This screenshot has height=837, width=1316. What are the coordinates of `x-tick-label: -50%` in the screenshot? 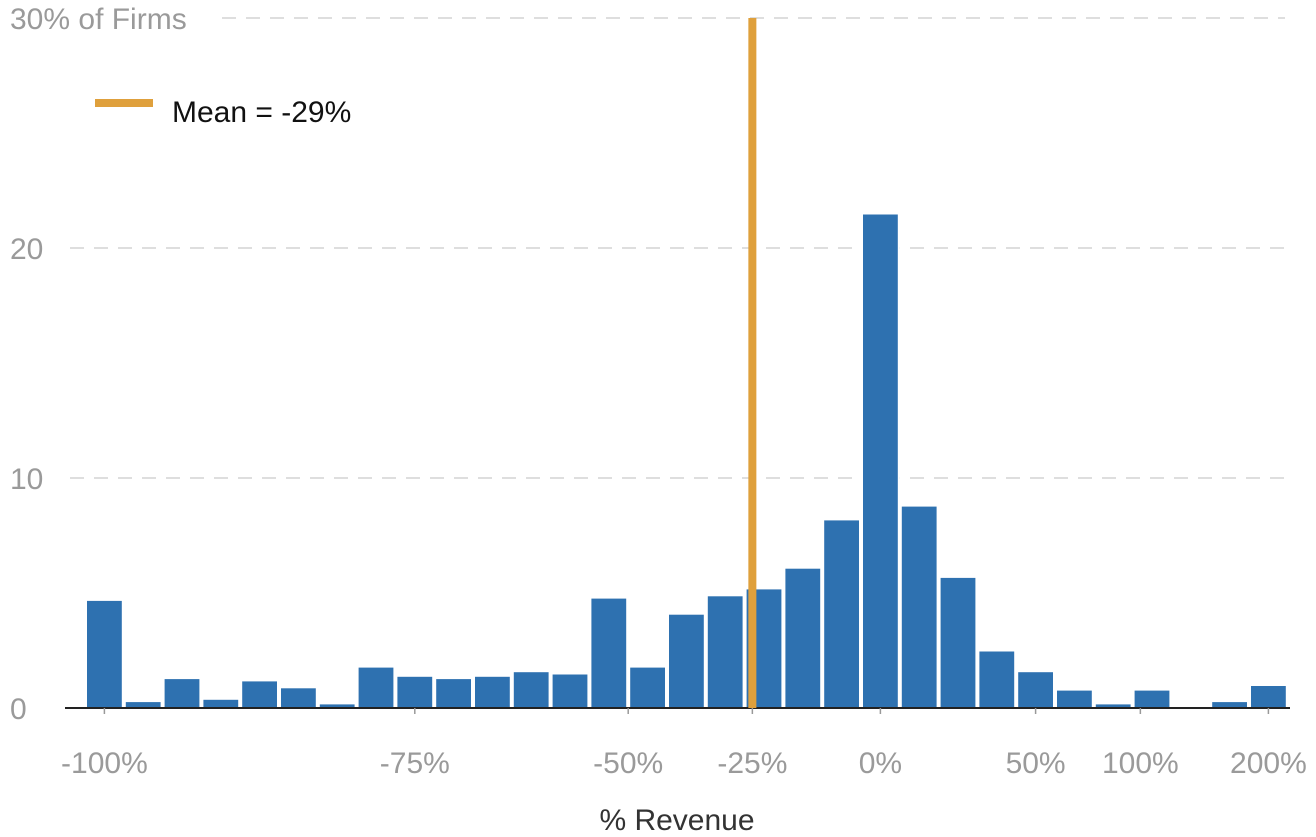 It's located at (628, 763).